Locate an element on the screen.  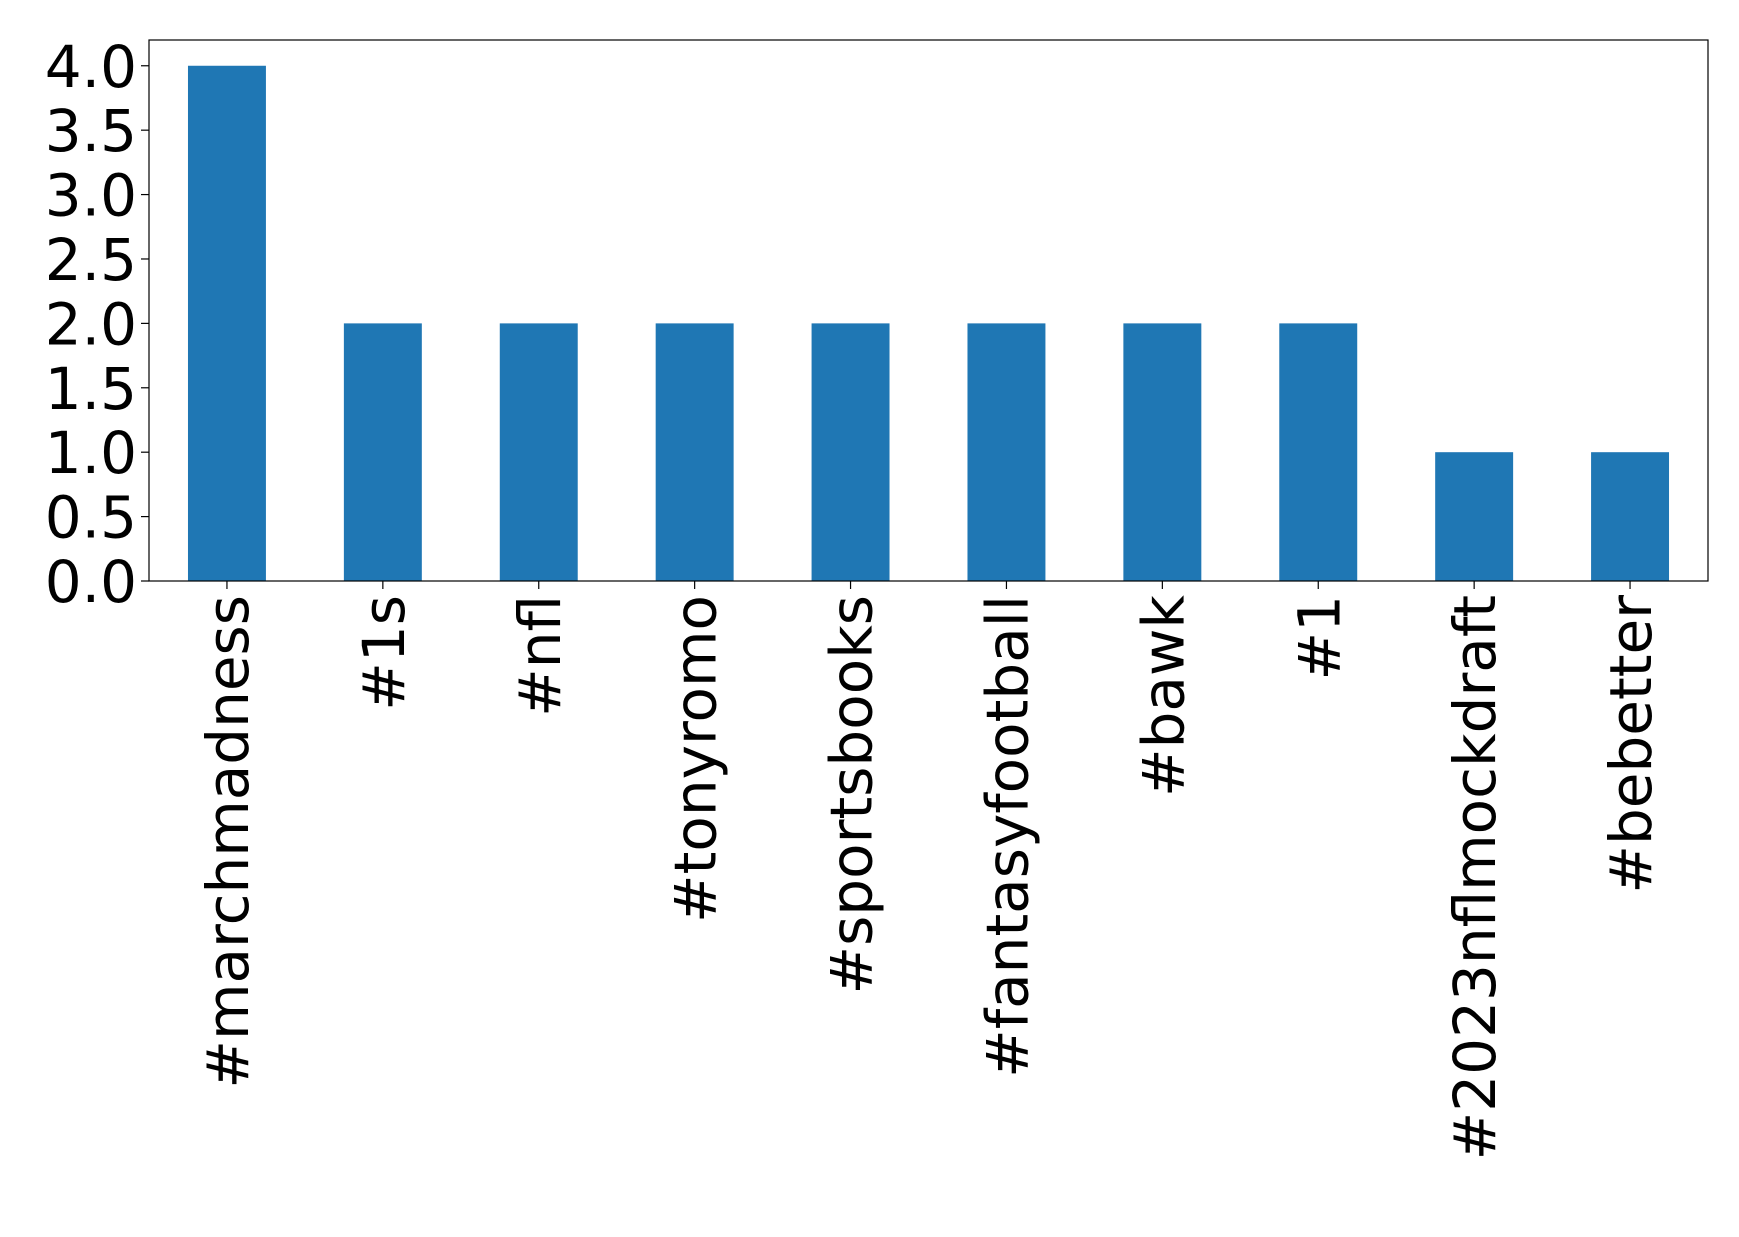
y-tick-label: 2.0 is located at coordinates (91, 324).